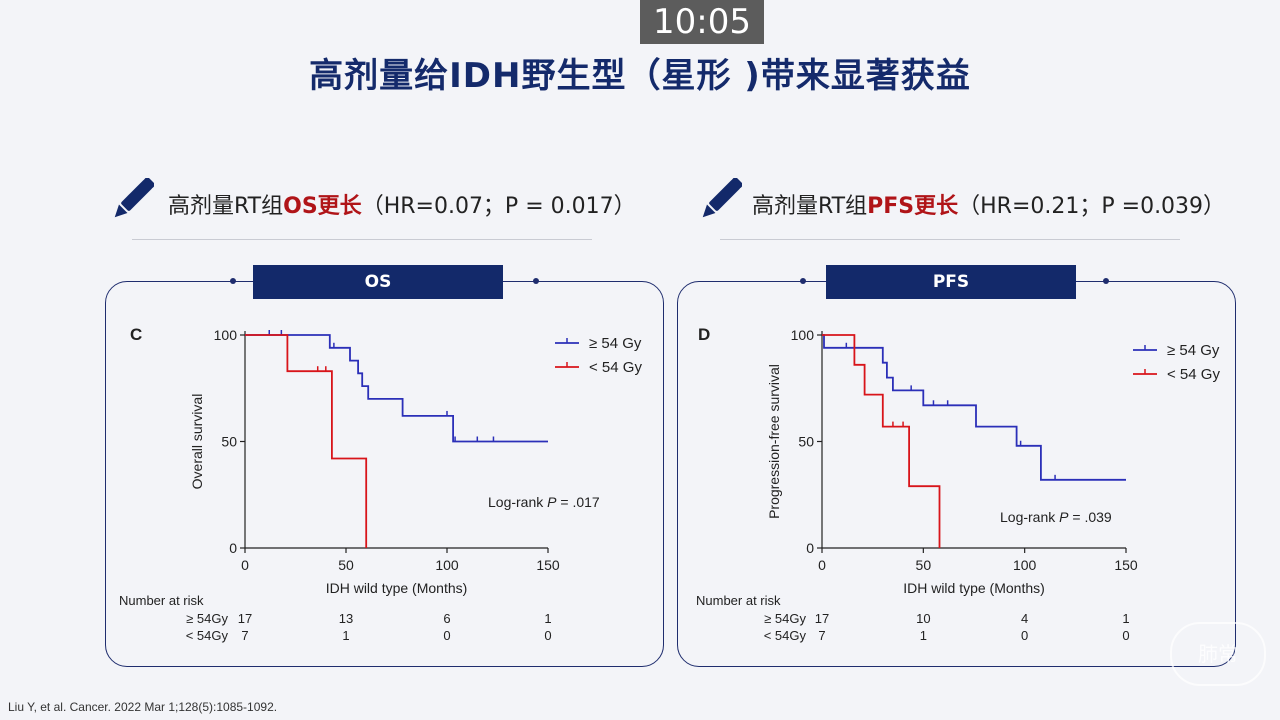  Describe the element at coordinates (1106, 281) in the screenshot. I see `pfs-tab-dot-right` at that location.